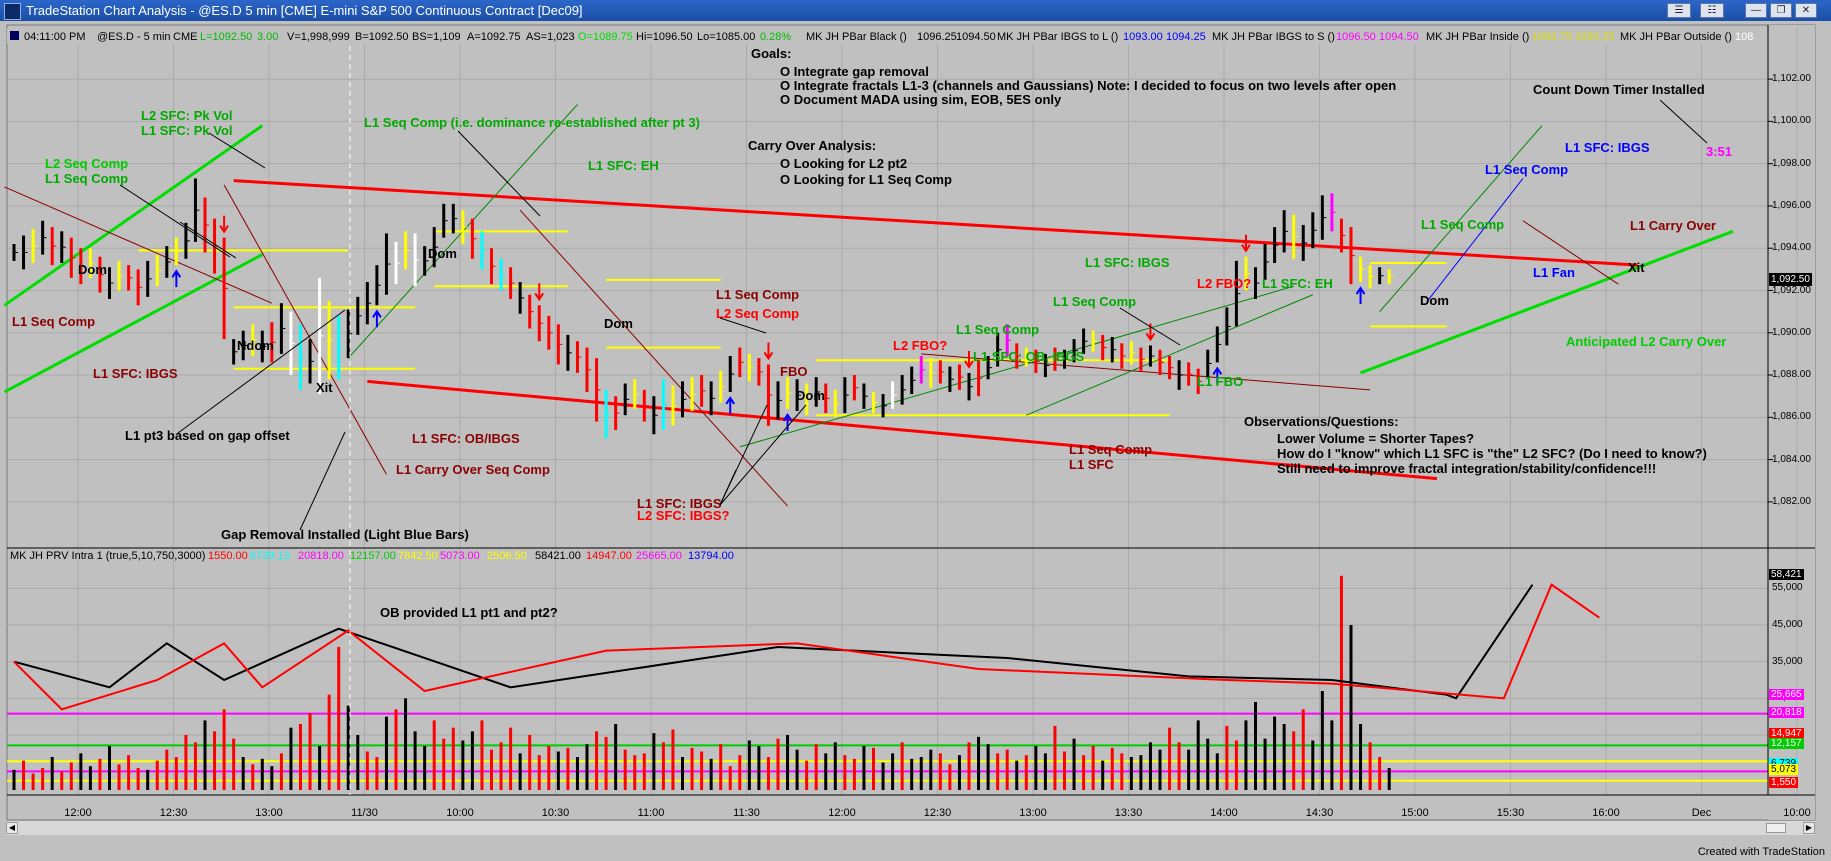 The image size is (1831, 861). What do you see at coordinates (494, 37) in the screenshot?
I see `status-ask: A=1092.75` at bounding box center [494, 37].